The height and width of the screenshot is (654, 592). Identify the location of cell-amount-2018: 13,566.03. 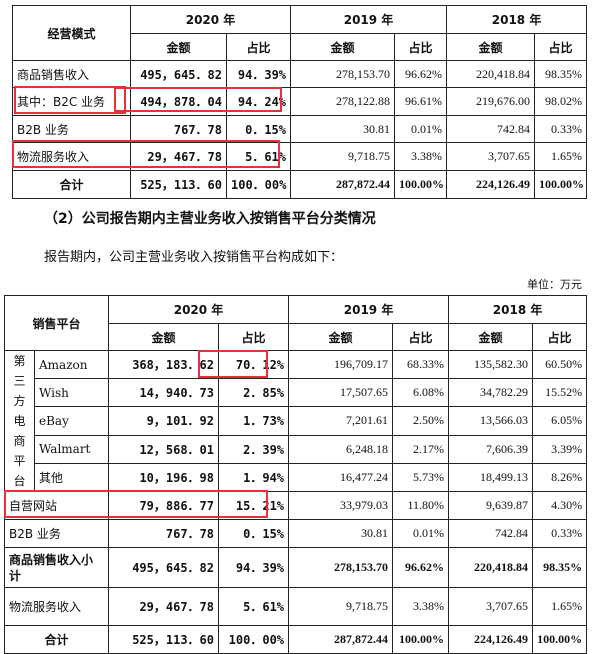
(491, 421).